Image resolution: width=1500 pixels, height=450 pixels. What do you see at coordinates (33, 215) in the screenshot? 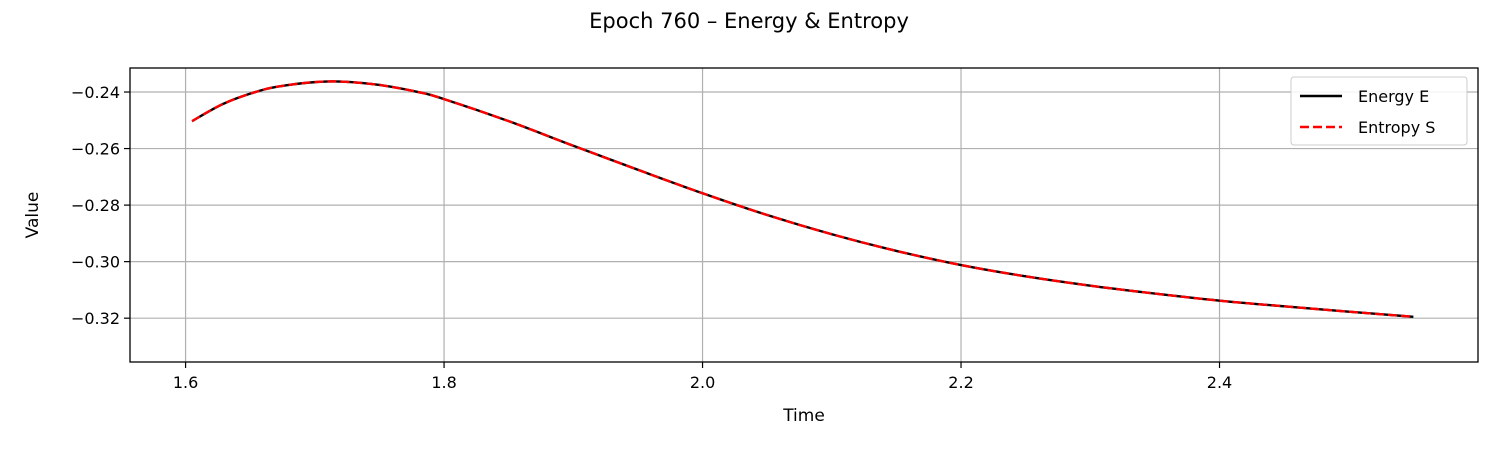
I see `y-axis-title: Value` at bounding box center [33, 215].